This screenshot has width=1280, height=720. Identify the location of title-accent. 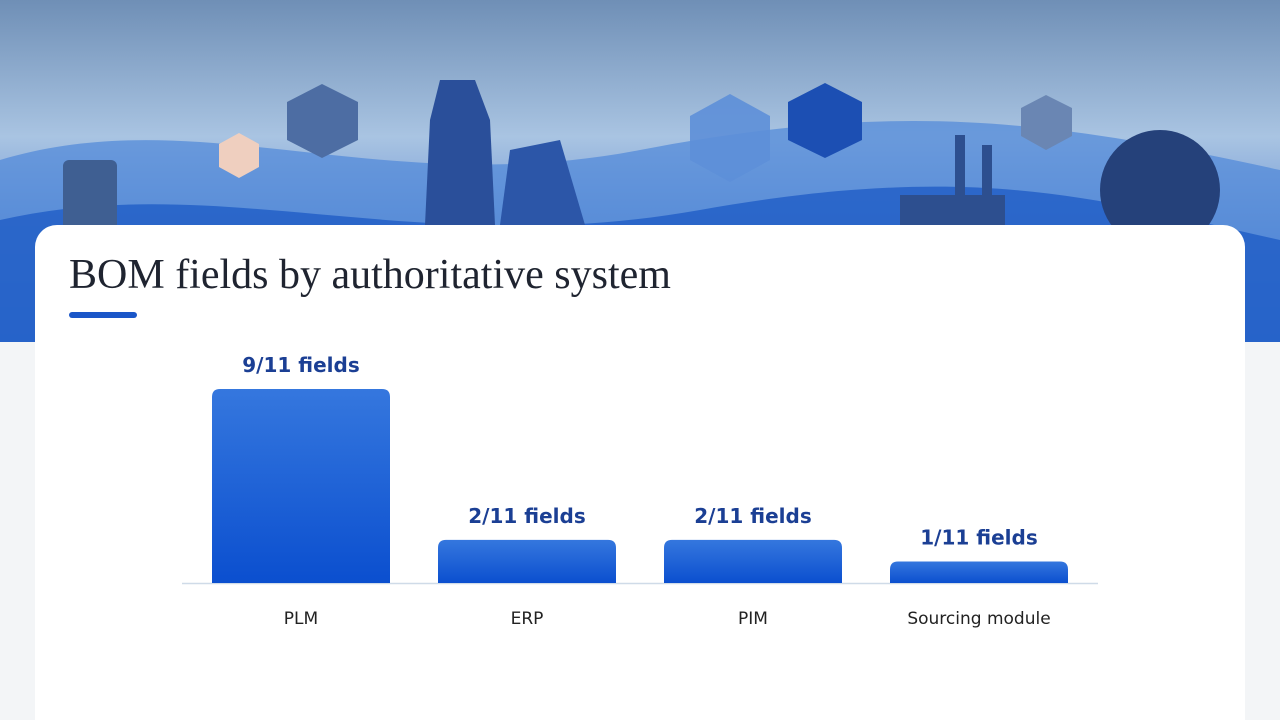
(103, 315).